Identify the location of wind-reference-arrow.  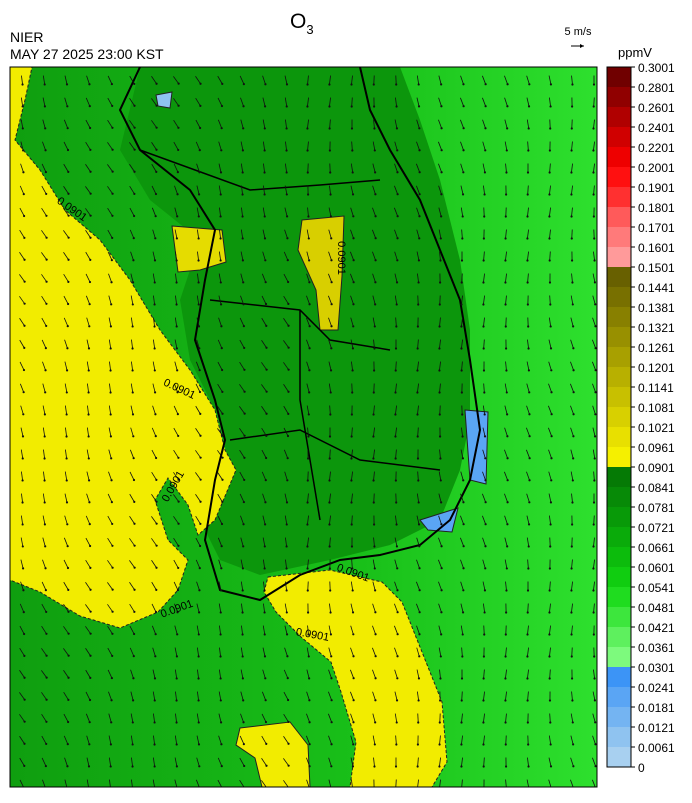
(577, 46).